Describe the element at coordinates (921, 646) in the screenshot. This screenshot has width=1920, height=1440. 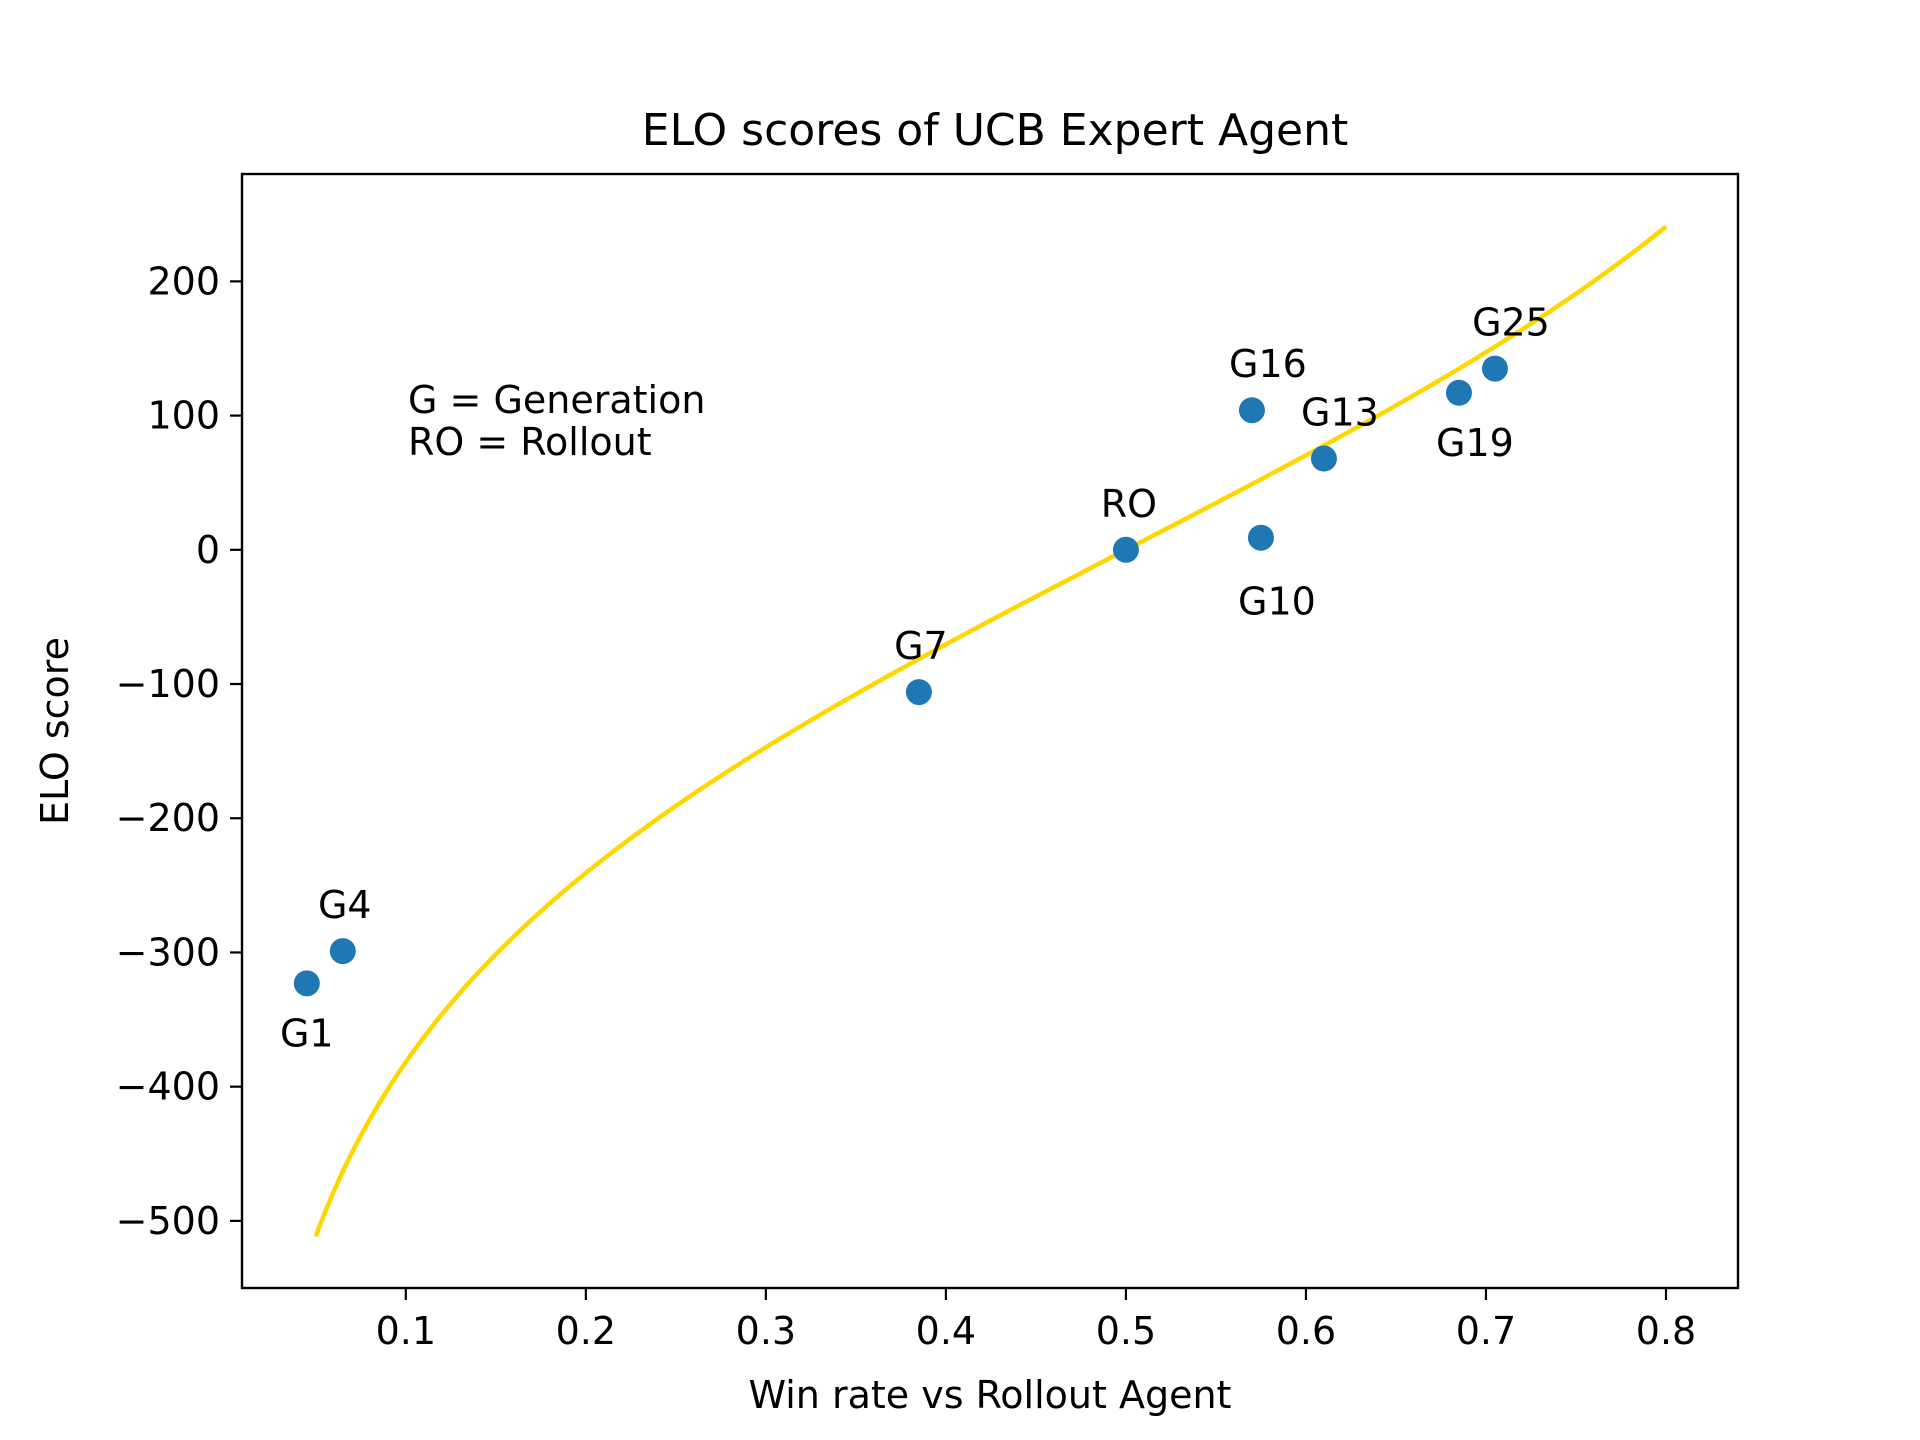
I see `point-label-g7: G7` at that location.